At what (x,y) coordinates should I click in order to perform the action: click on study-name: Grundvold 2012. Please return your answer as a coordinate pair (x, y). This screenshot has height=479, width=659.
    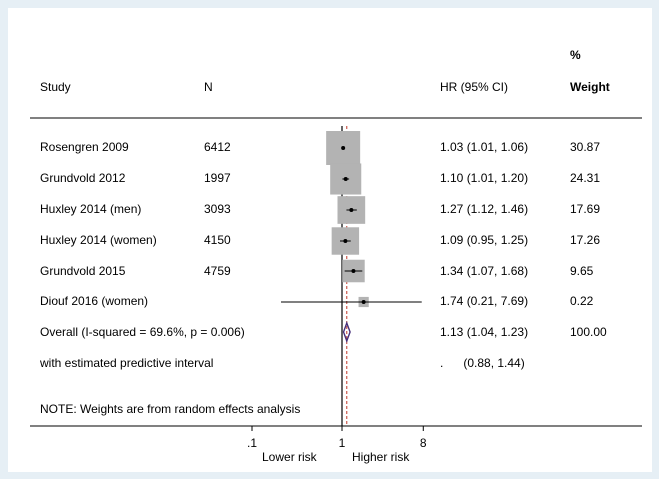
    Looking at the image, I should click on (83, 178).